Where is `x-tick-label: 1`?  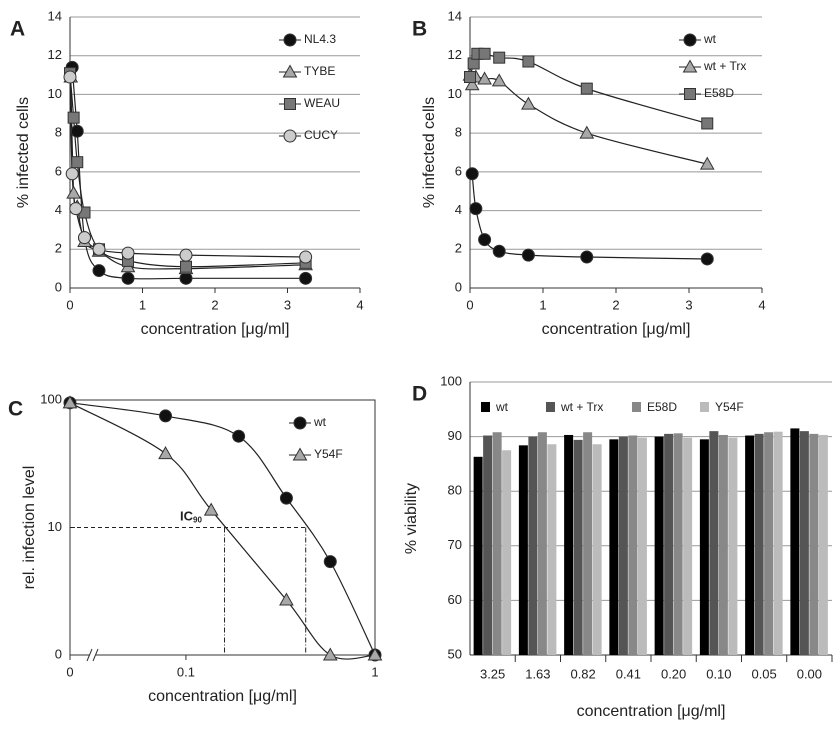 x-tick-label: 1 is located at coordinates (542, 304).